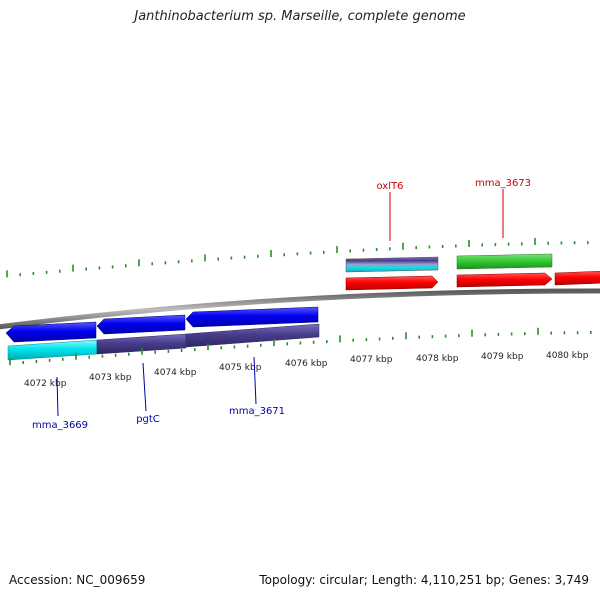 The height and width of the screenshot is (600, 600). I want to click on kbp-label: 4074 kbp, so click(175, 373).